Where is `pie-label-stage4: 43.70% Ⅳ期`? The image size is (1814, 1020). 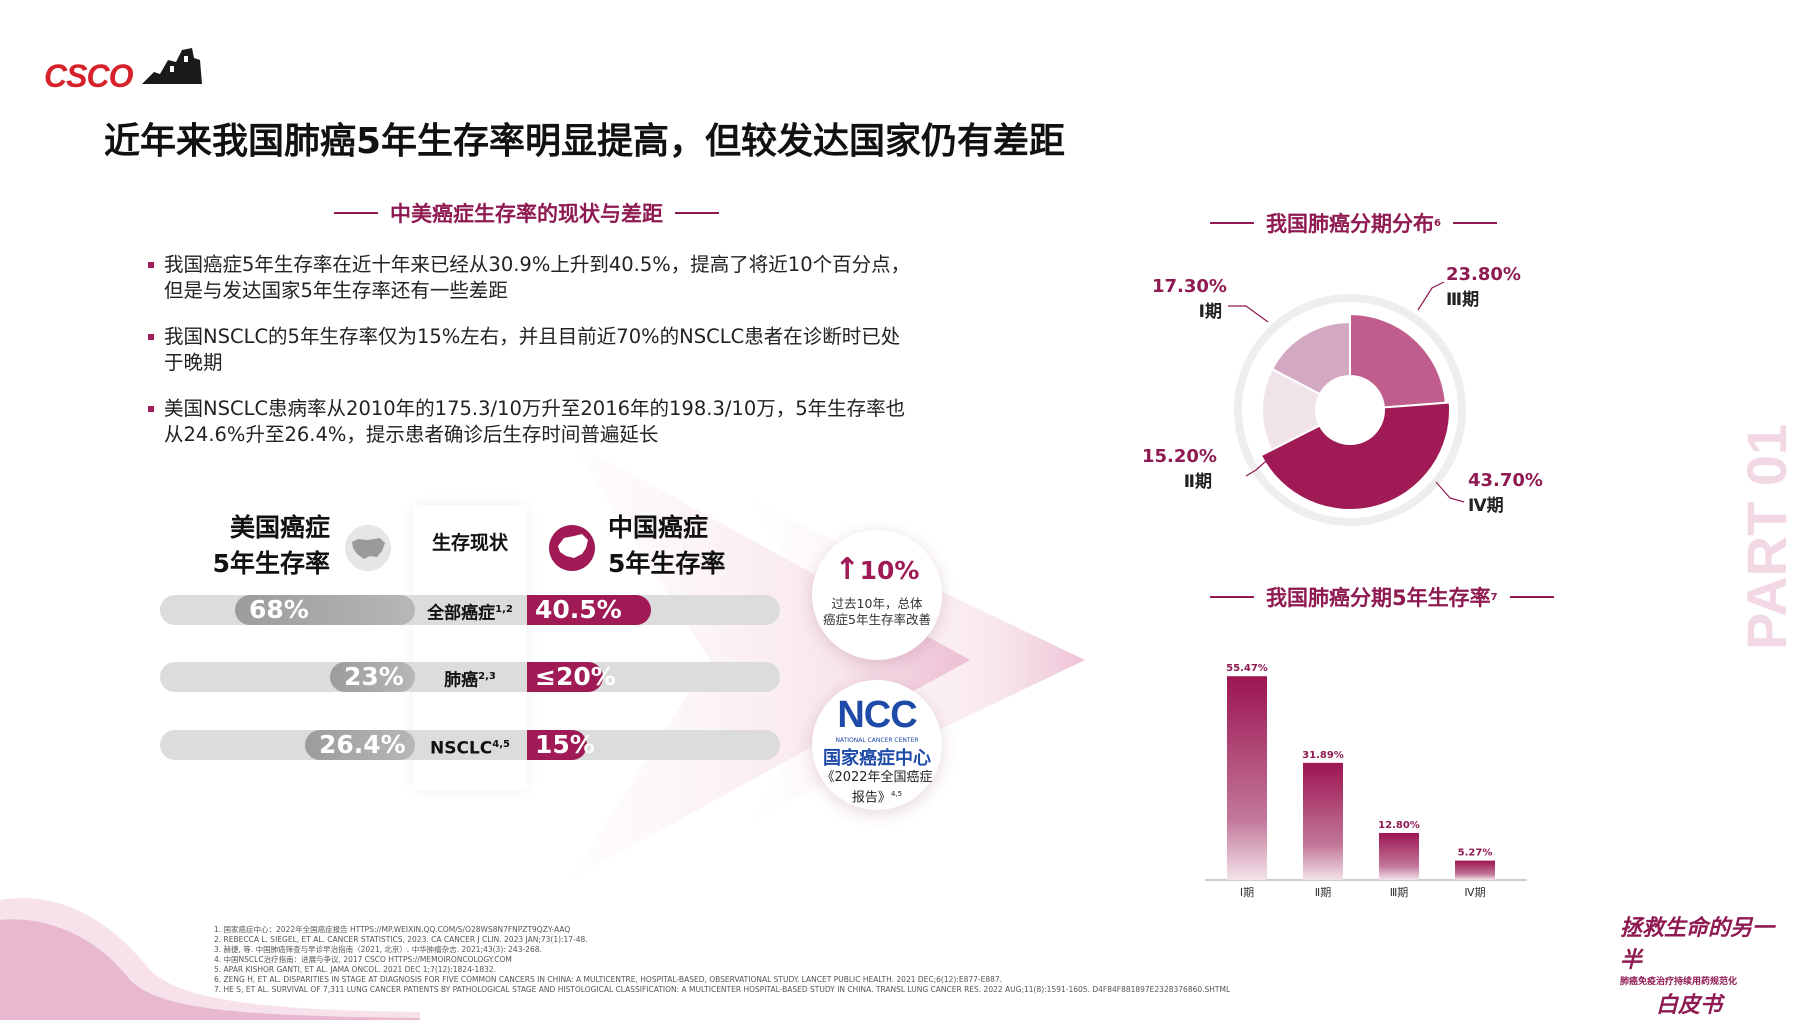 pie-label-stage4: 43.70% Ⅳ期 is located at coordinates (1505, 493).